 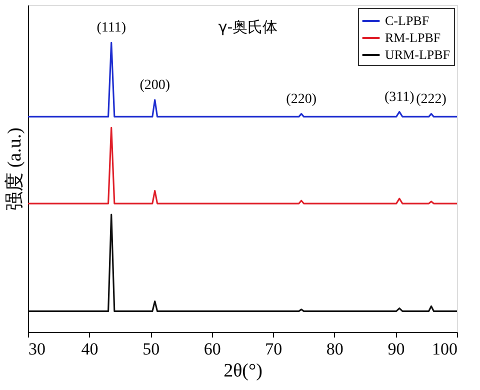 I want to click on annotation: (311), so click(x=399, y=97).